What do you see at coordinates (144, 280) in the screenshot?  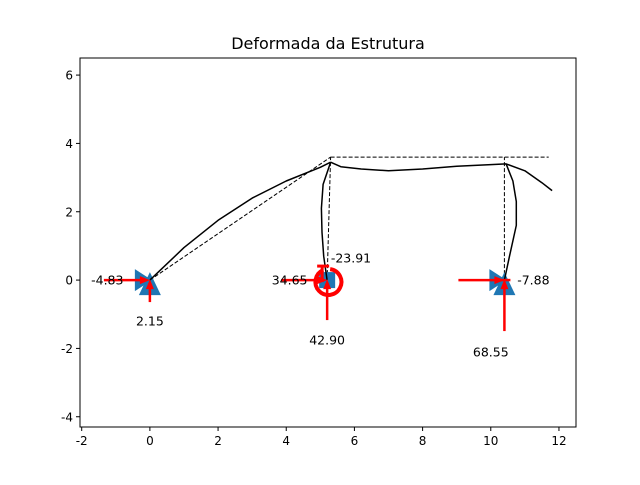 I see `reaction-left-horizontal-arrowhead` at bounding box center [144, 280].